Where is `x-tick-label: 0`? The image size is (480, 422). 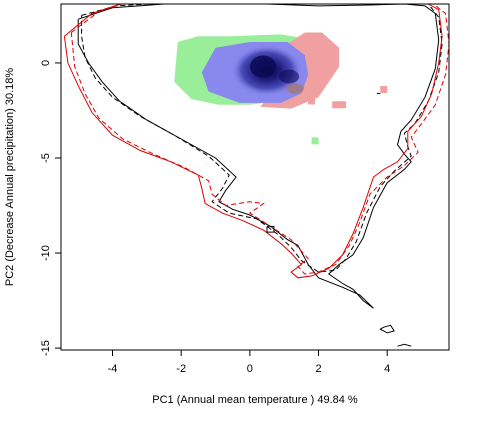
x-tick-label: 0 is located at coordinates (250, 369).